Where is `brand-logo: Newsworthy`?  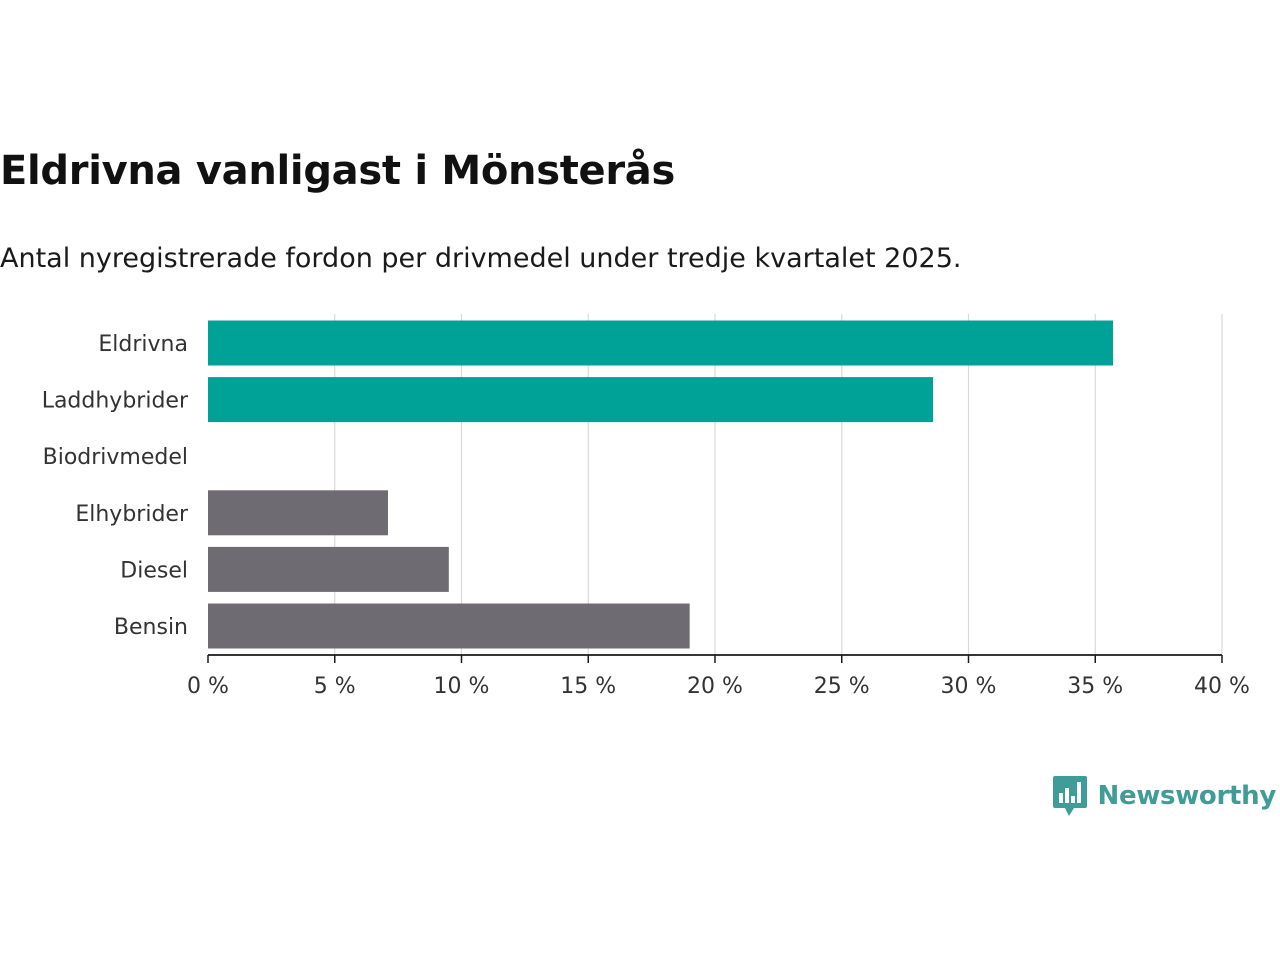 brand-logo: Newsworthy is located at coordinates (1164, 796).